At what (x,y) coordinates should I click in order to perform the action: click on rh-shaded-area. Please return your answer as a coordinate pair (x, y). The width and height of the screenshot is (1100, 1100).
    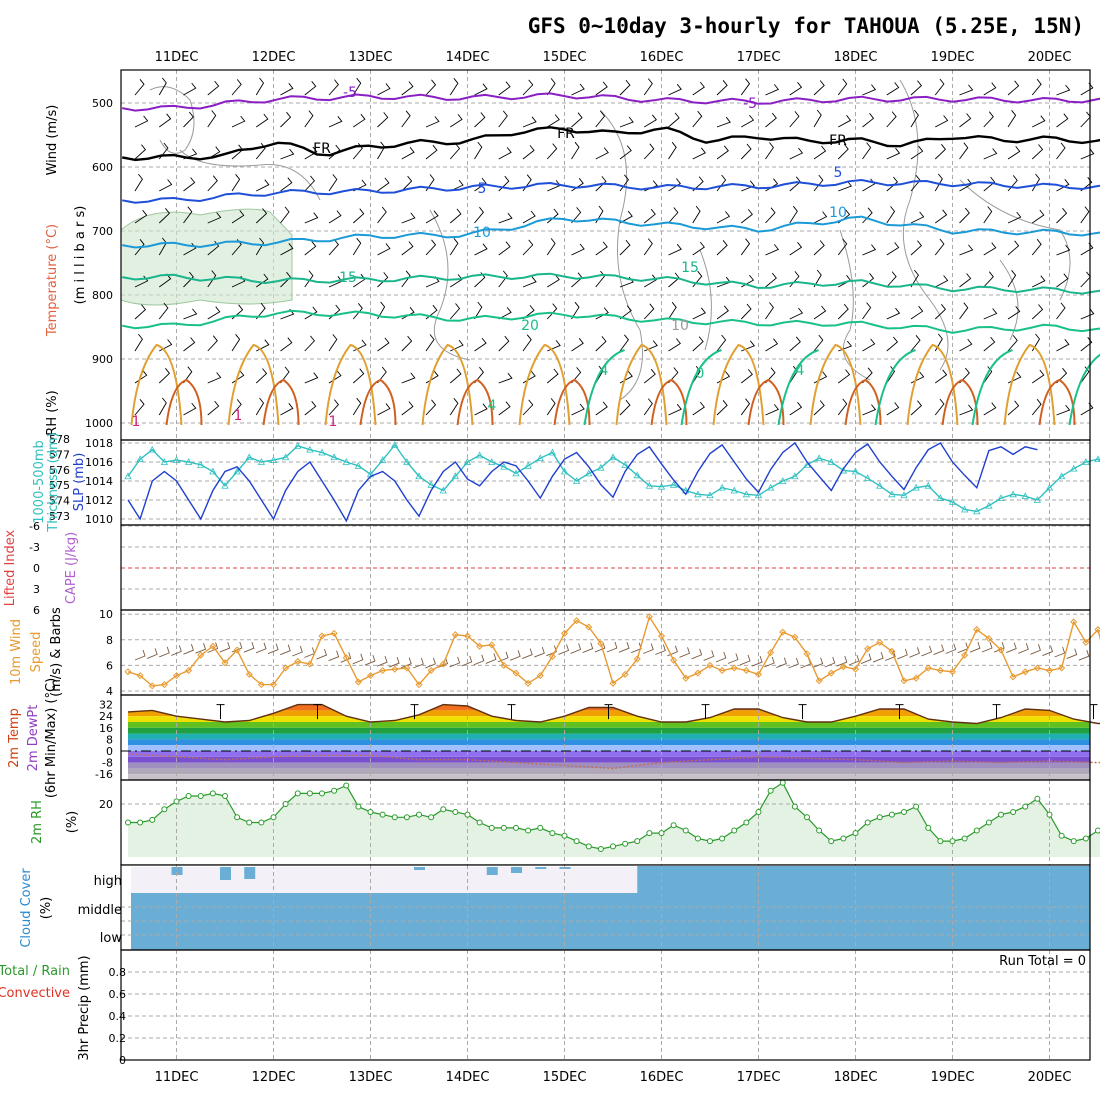
    Looking at the image, I should click on (206, 257).